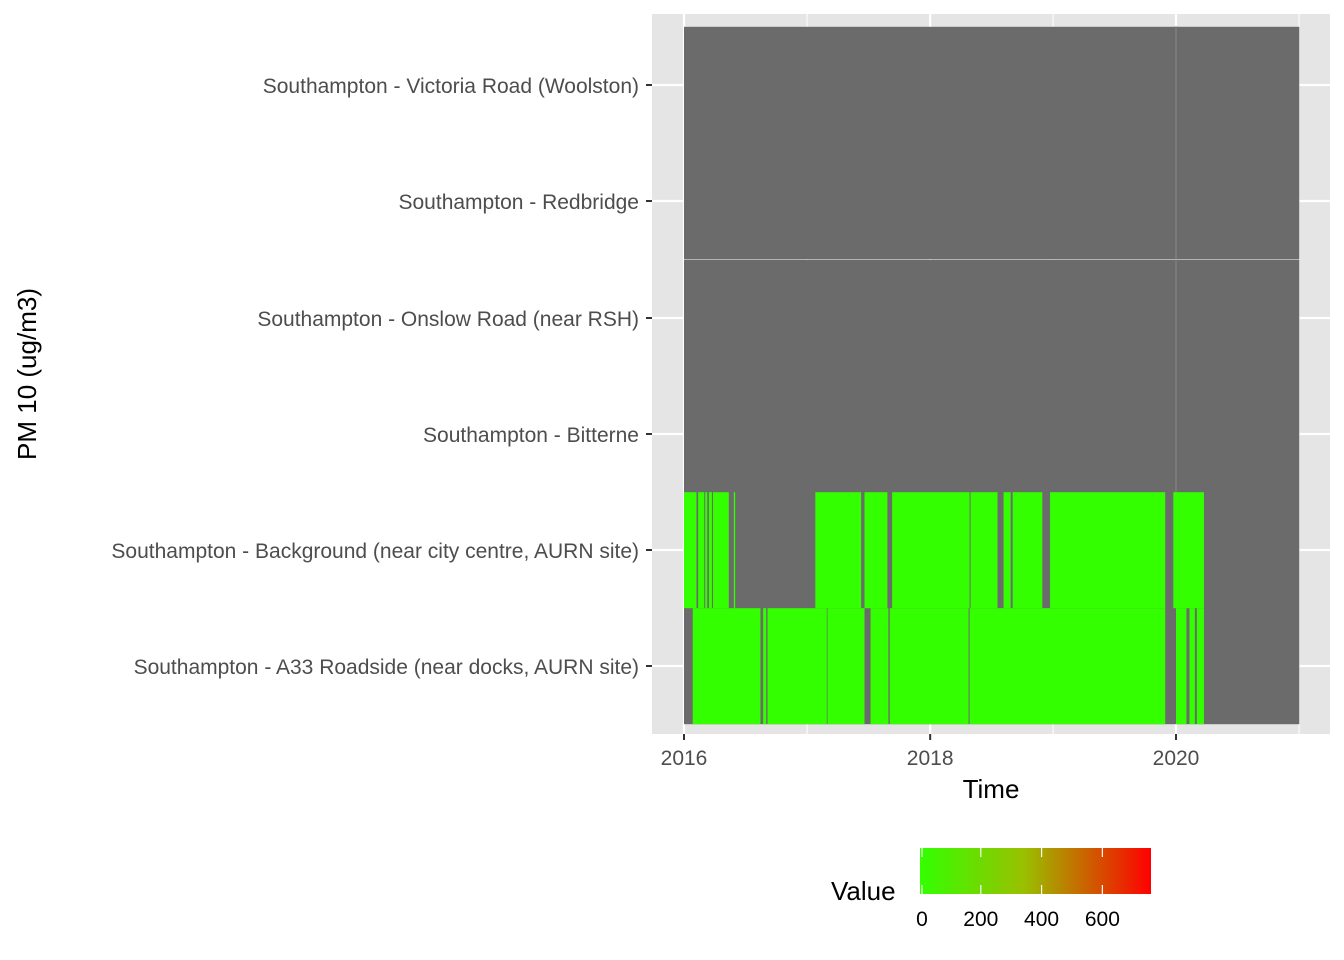 This screenshot has height=960, width=1344. Describe the element at coordinates (448, 319) in the screenshot. I see `y-tick-label: Southampton - Onslow Road (near RSH)` at that location.